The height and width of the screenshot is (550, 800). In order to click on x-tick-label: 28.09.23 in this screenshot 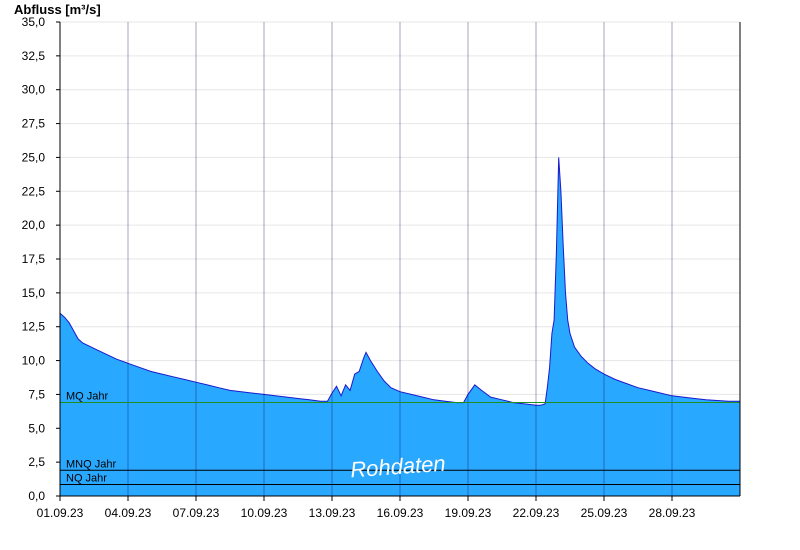, I will do `click(672, 513)`.